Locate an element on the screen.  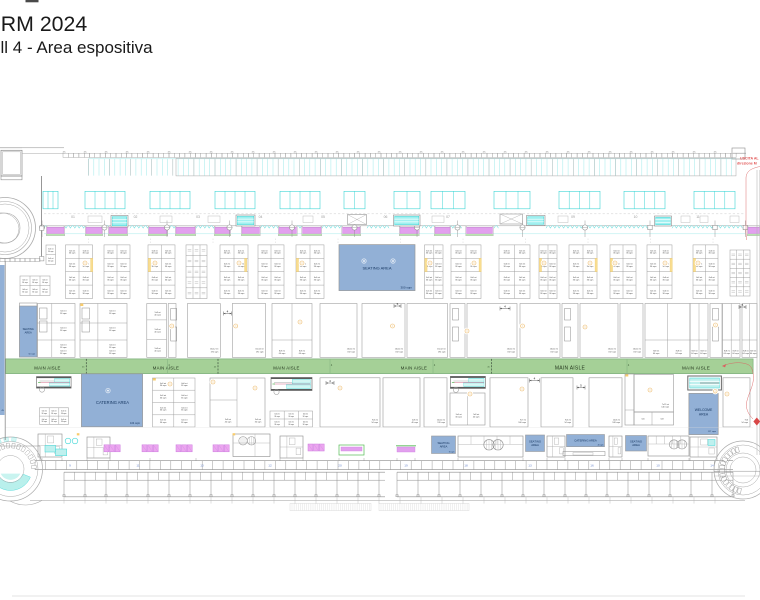
svg-text: 4 is located at coordinates (505, 306).